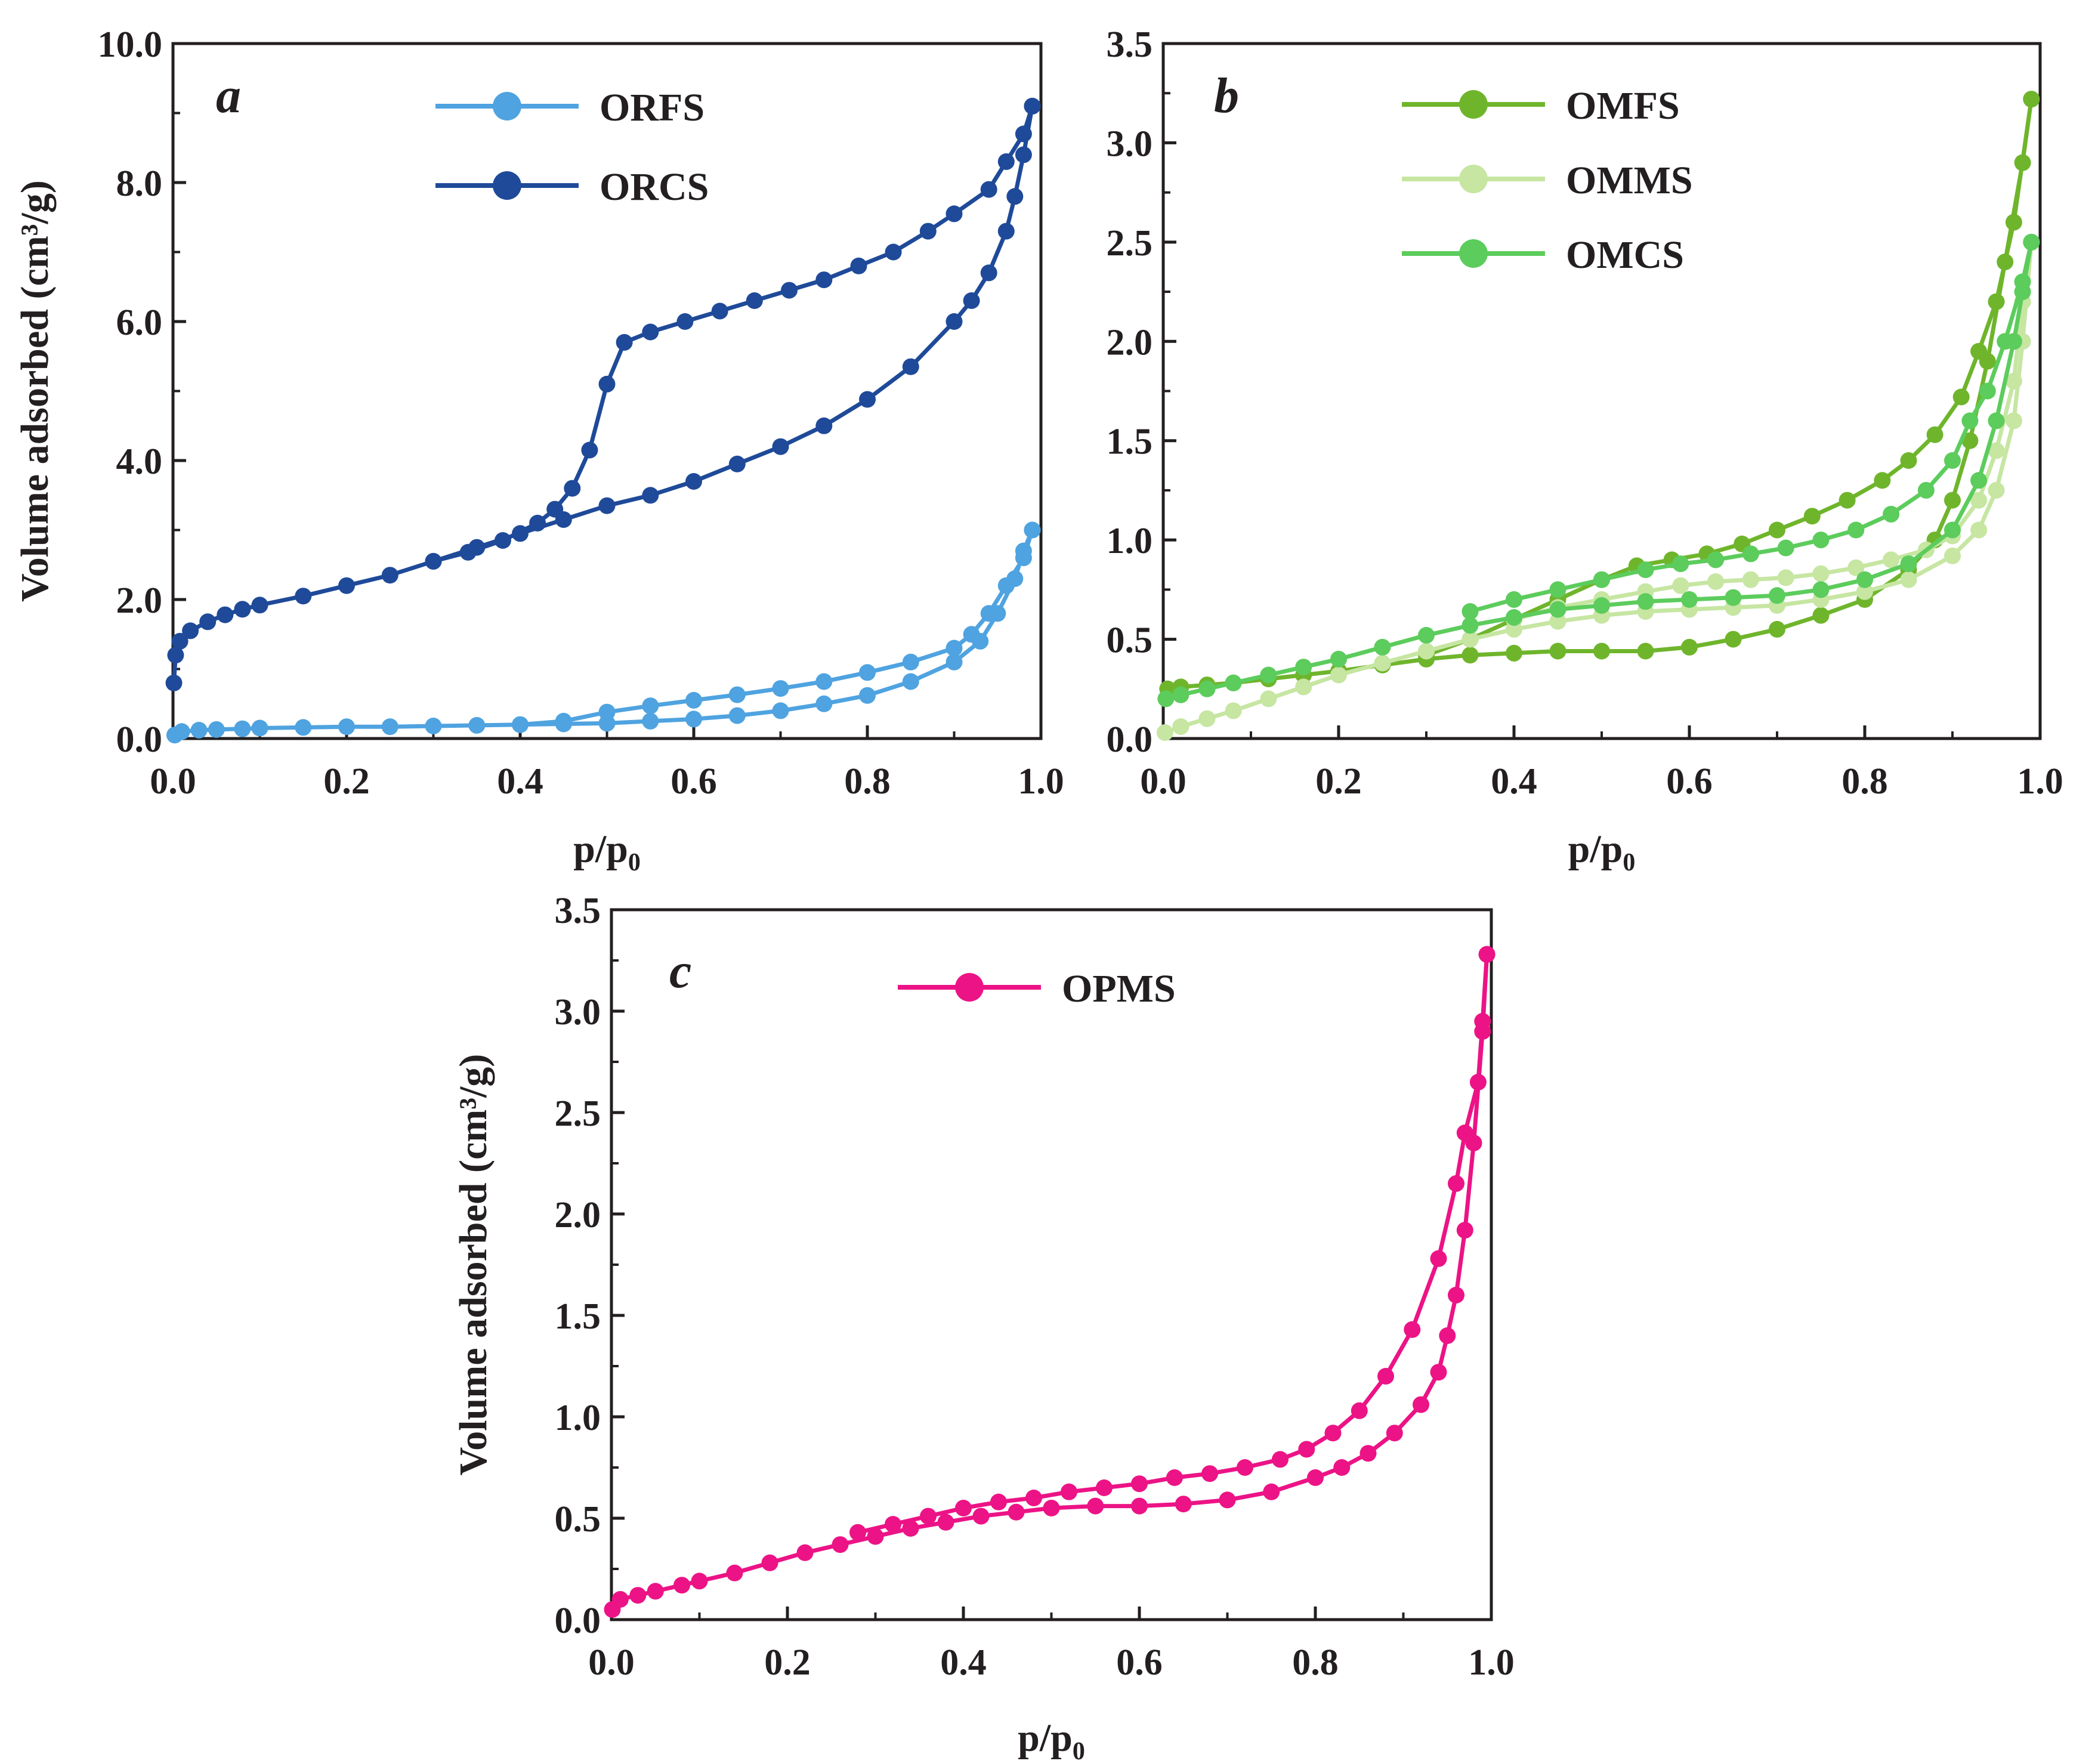 The image size is (2098, 1764). I want to click on orfs-adsorption-line, so click(604, 633).